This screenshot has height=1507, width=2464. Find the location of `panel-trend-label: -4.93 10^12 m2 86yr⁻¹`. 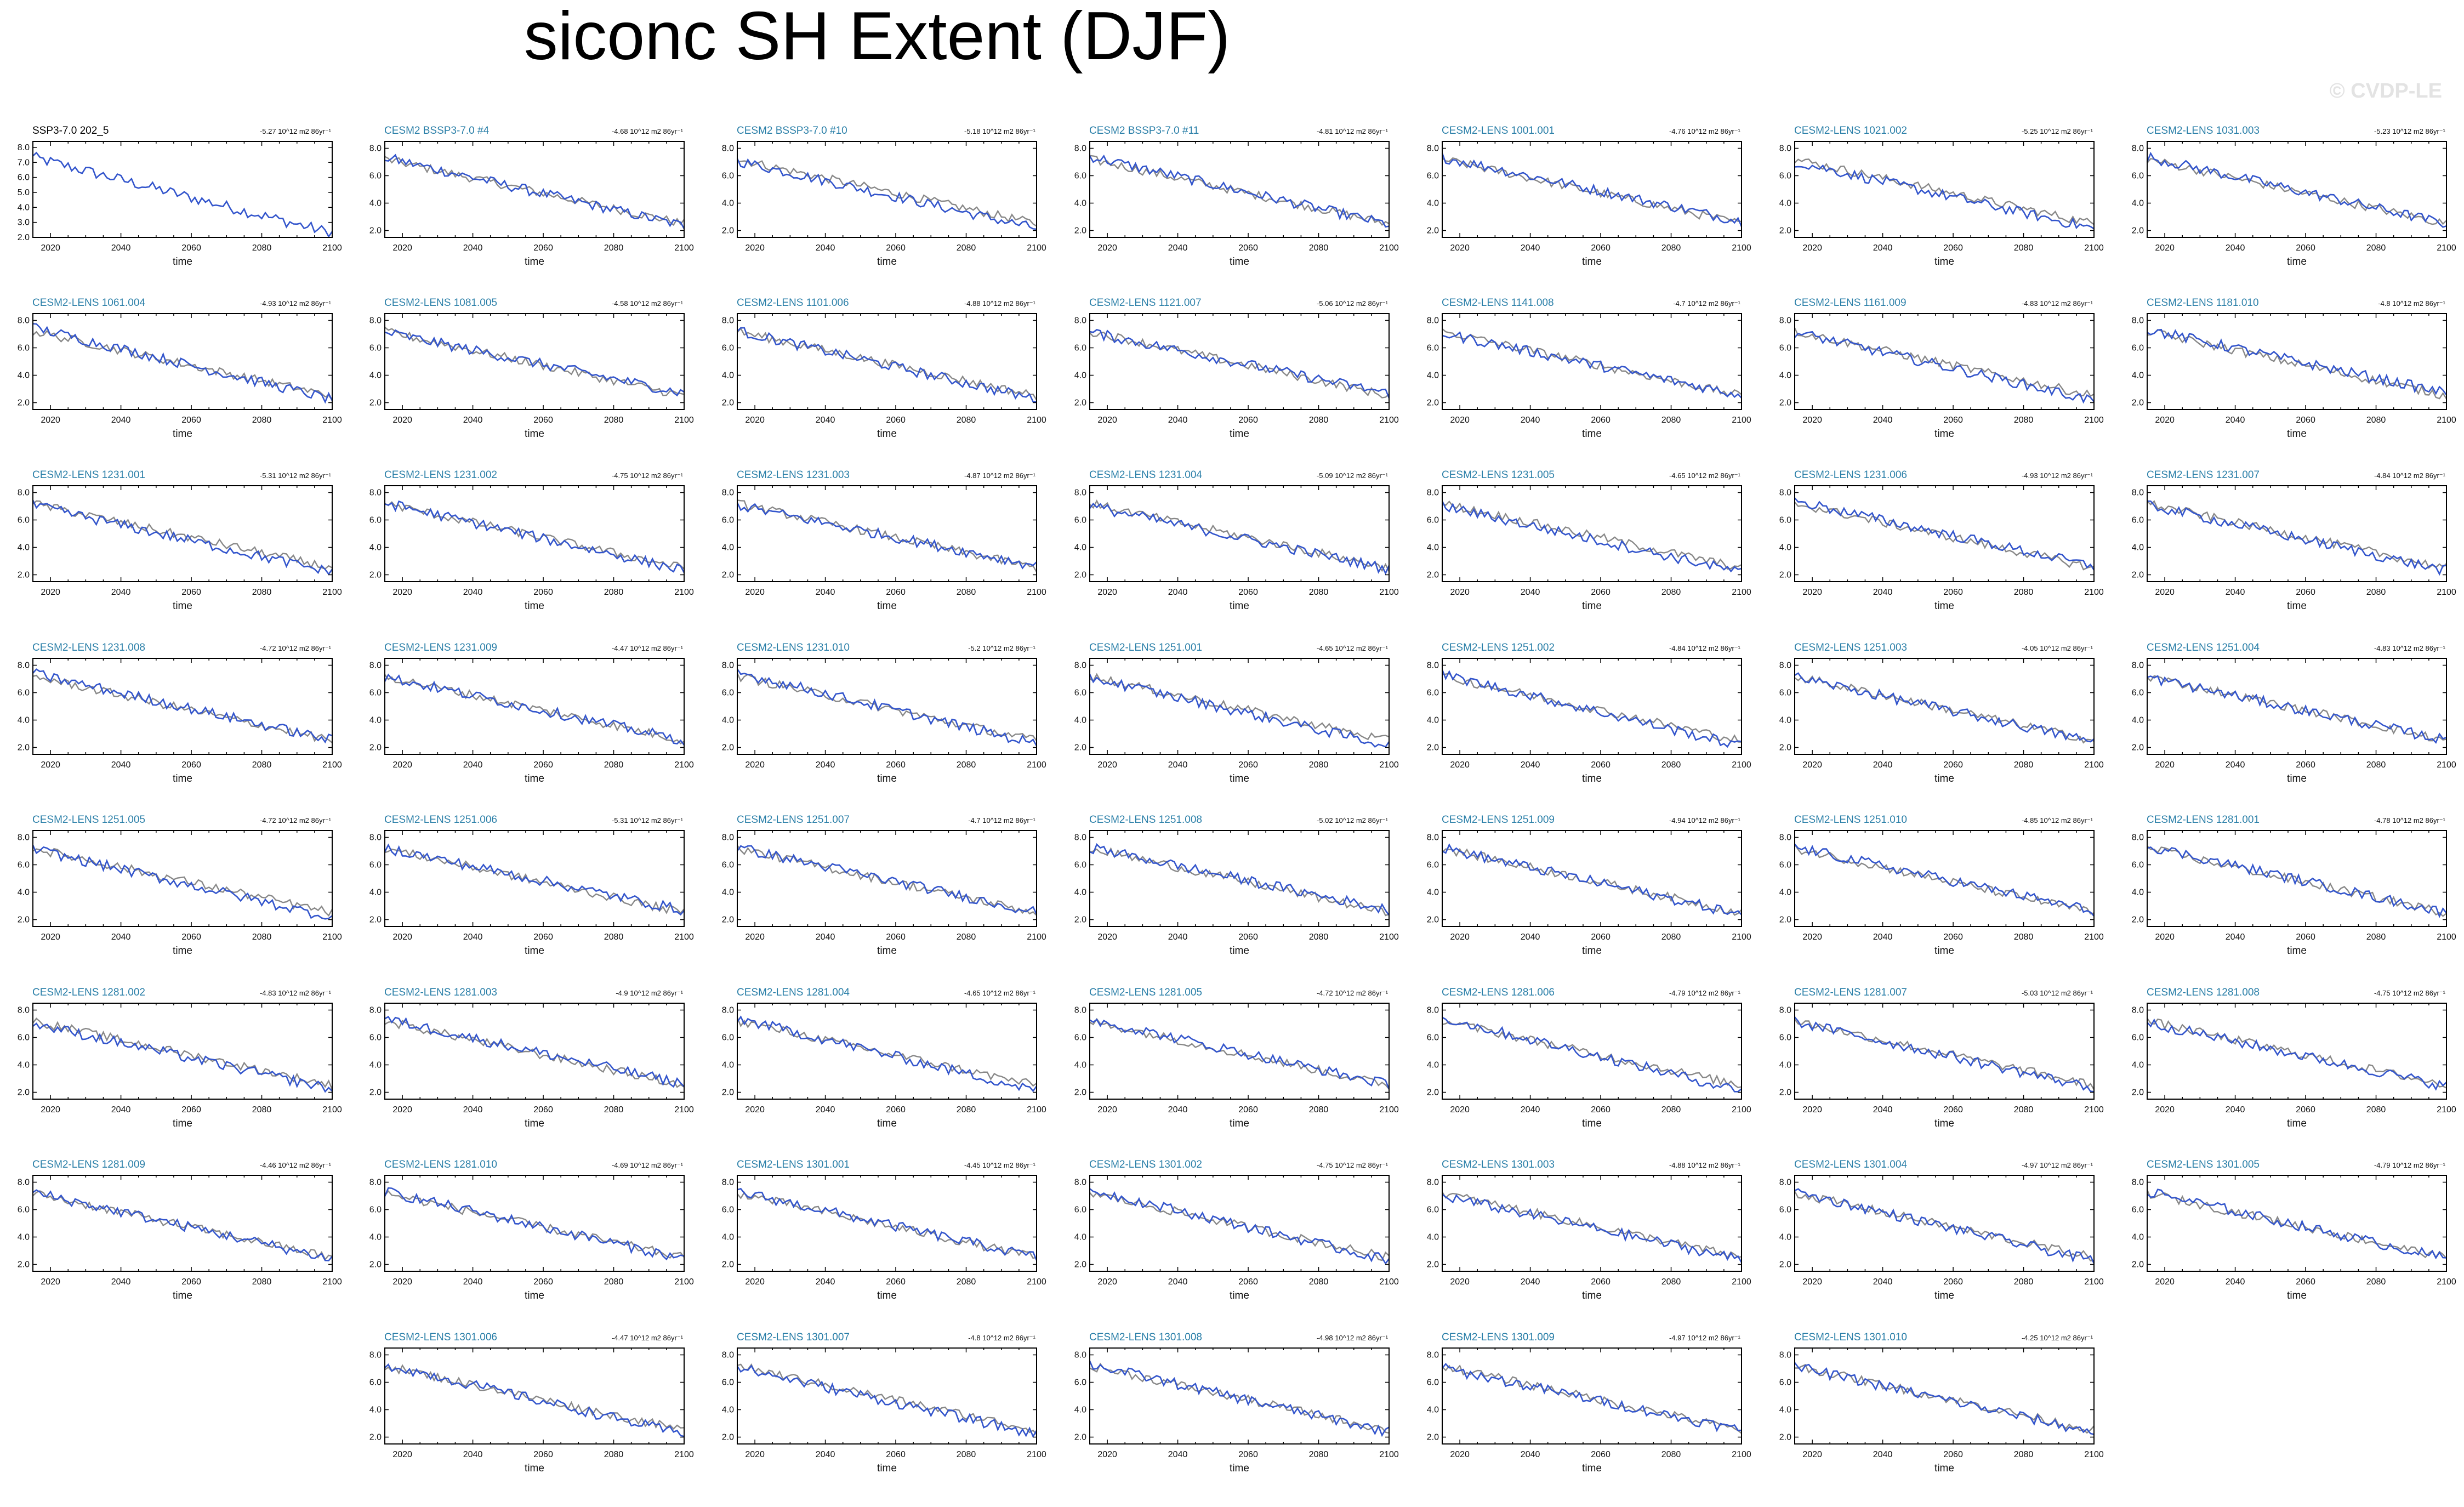

panel-trend-label: -4.93 10^12 m2 86yr⁻¹ is located at coordinates (296, 303).